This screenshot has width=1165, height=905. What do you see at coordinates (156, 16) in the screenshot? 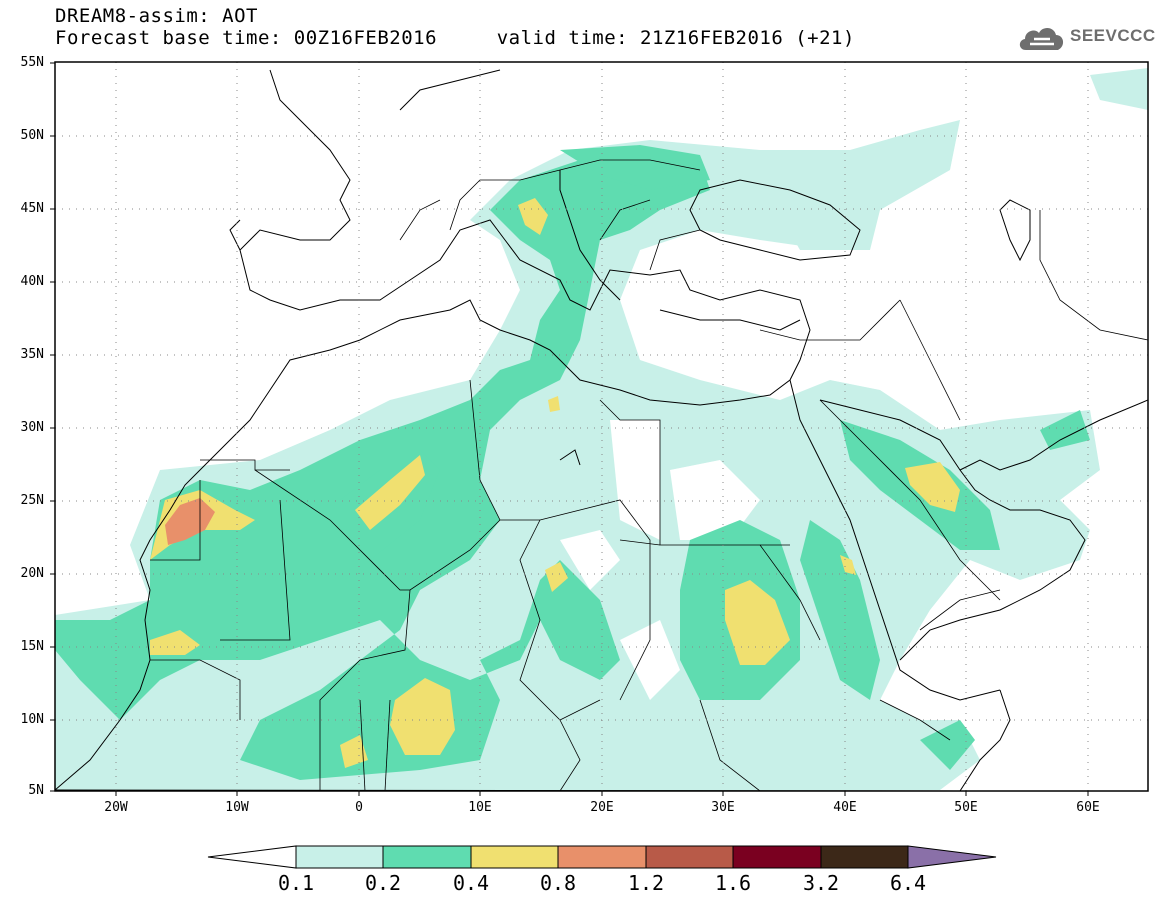
I see `map-title: DREAM8-assim: AOT` at bounding box center [156, 16].